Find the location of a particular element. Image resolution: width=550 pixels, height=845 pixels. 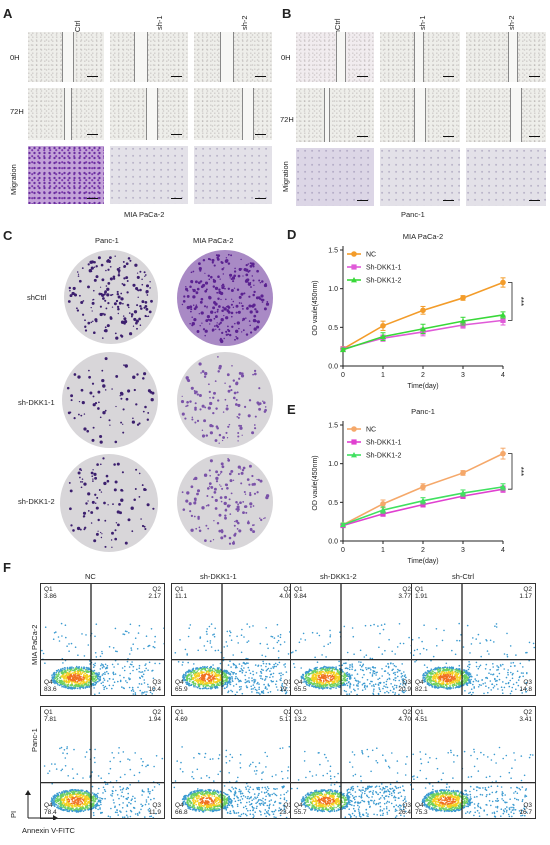

panel-f-col-label-2: sh-DKK1-2 is located at coordinates (338, 576).